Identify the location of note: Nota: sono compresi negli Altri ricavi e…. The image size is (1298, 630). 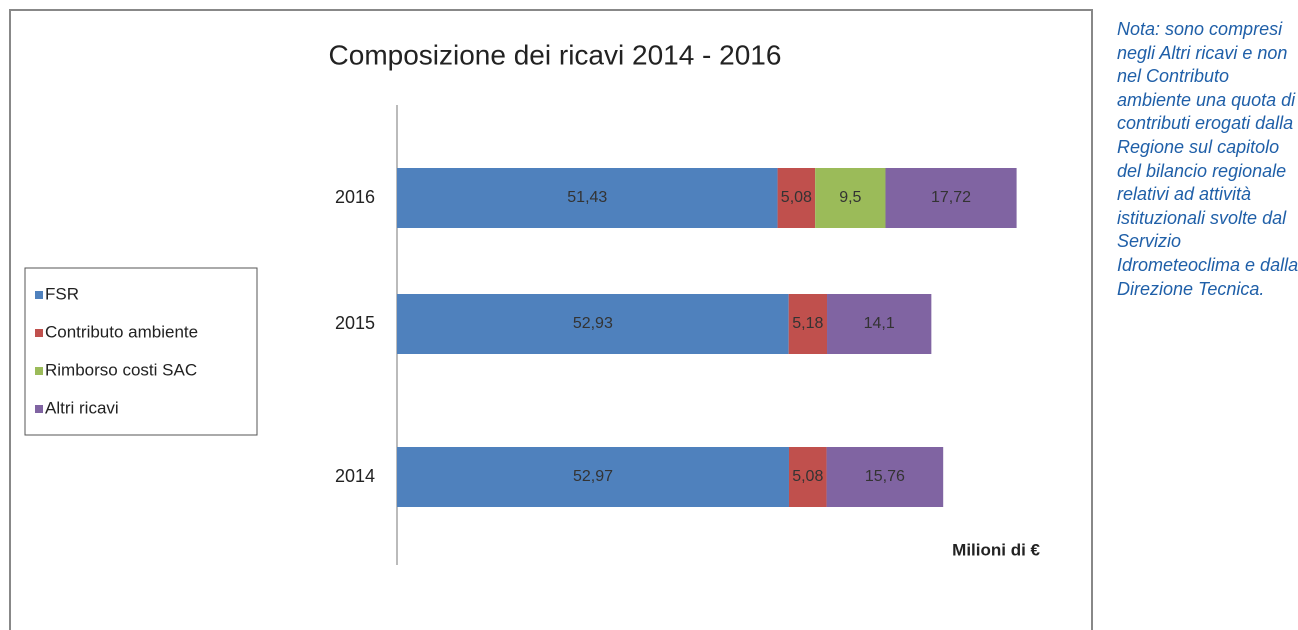
(1207, 159).